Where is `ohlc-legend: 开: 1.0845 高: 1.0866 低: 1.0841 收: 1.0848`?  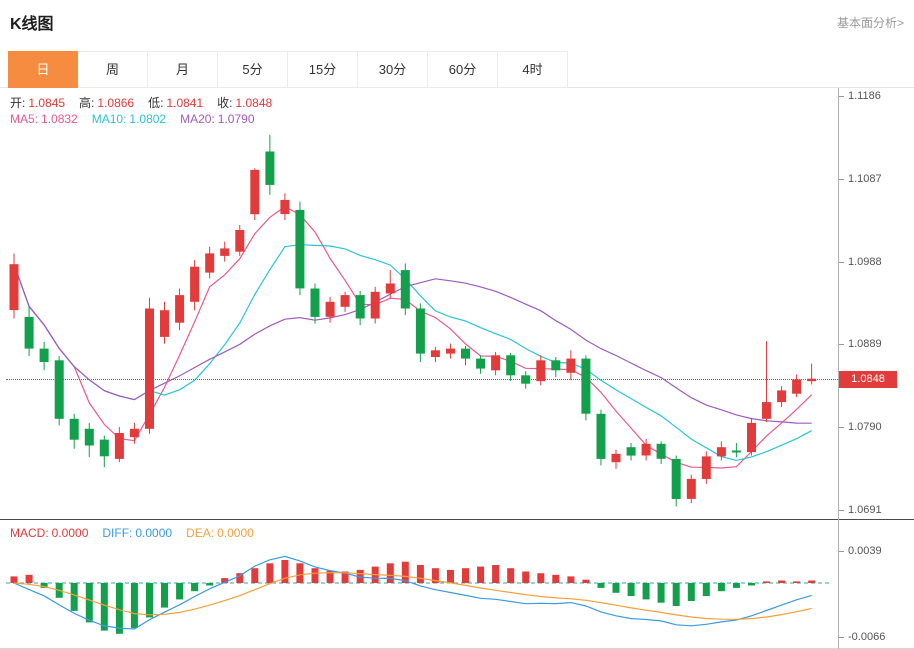
ohlc-legend: 开: 1.0845 高: 1.0866 低: 1.0841 收: 1.0848 is located at coordinates (148, 102).